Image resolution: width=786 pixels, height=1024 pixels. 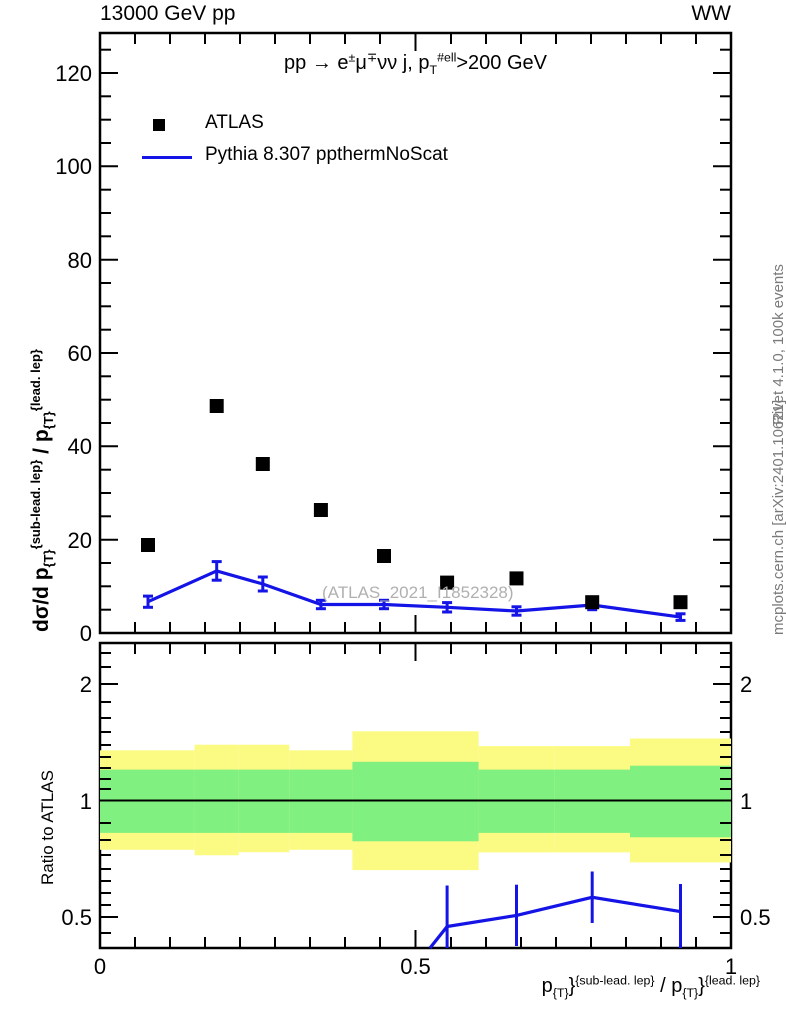 I want to click on plot-title-mu: μ, so click(x=361, y=63).